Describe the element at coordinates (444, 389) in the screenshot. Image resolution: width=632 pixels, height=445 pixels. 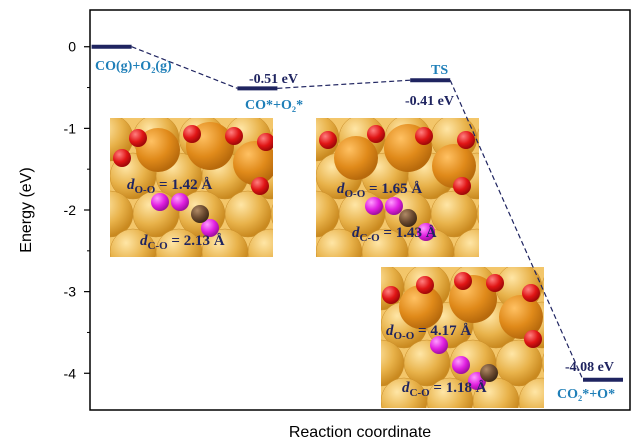
I see `distance-label-co-final: dC-O = 1.18 Å` at that location.